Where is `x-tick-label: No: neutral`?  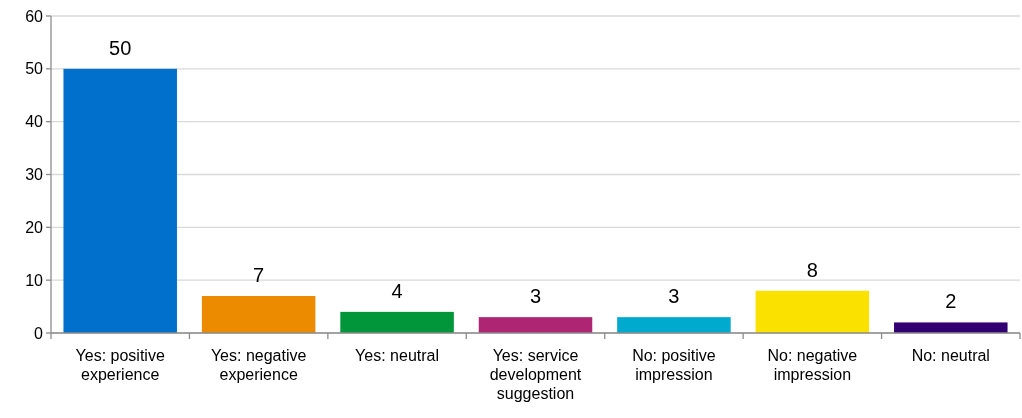
x-tick-label: No: neutral is located at coordinates (950, 355).